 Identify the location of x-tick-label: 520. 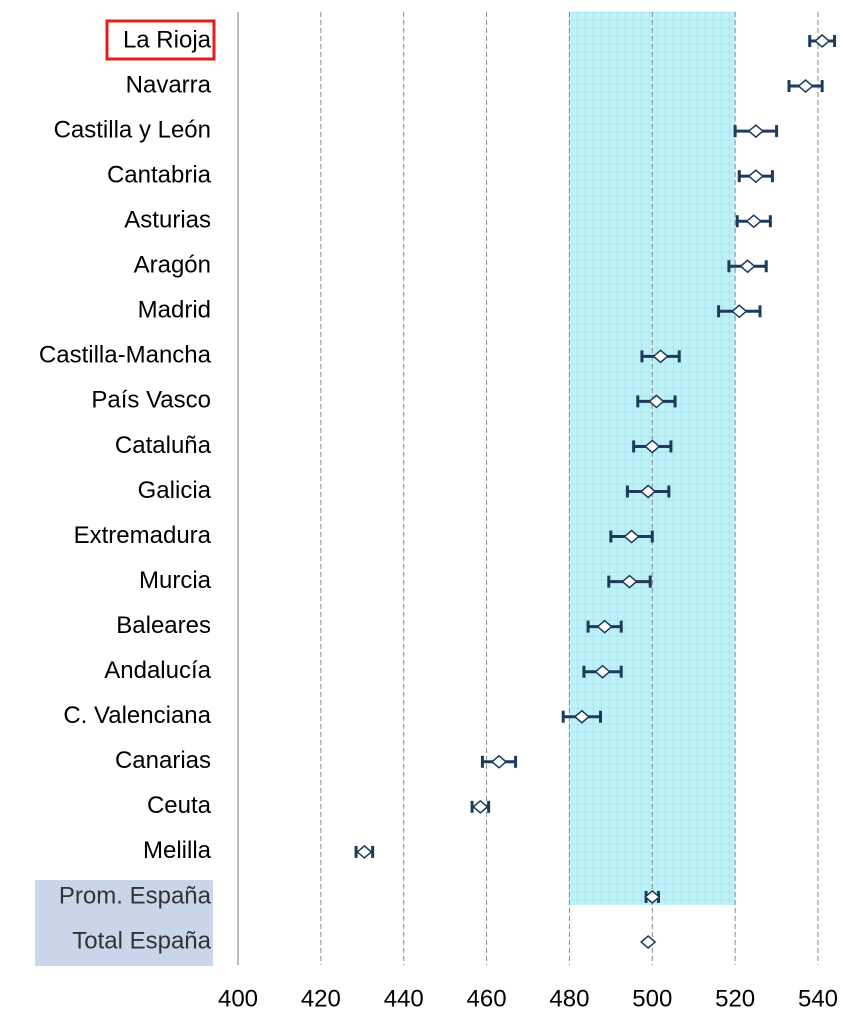
(735, 998).